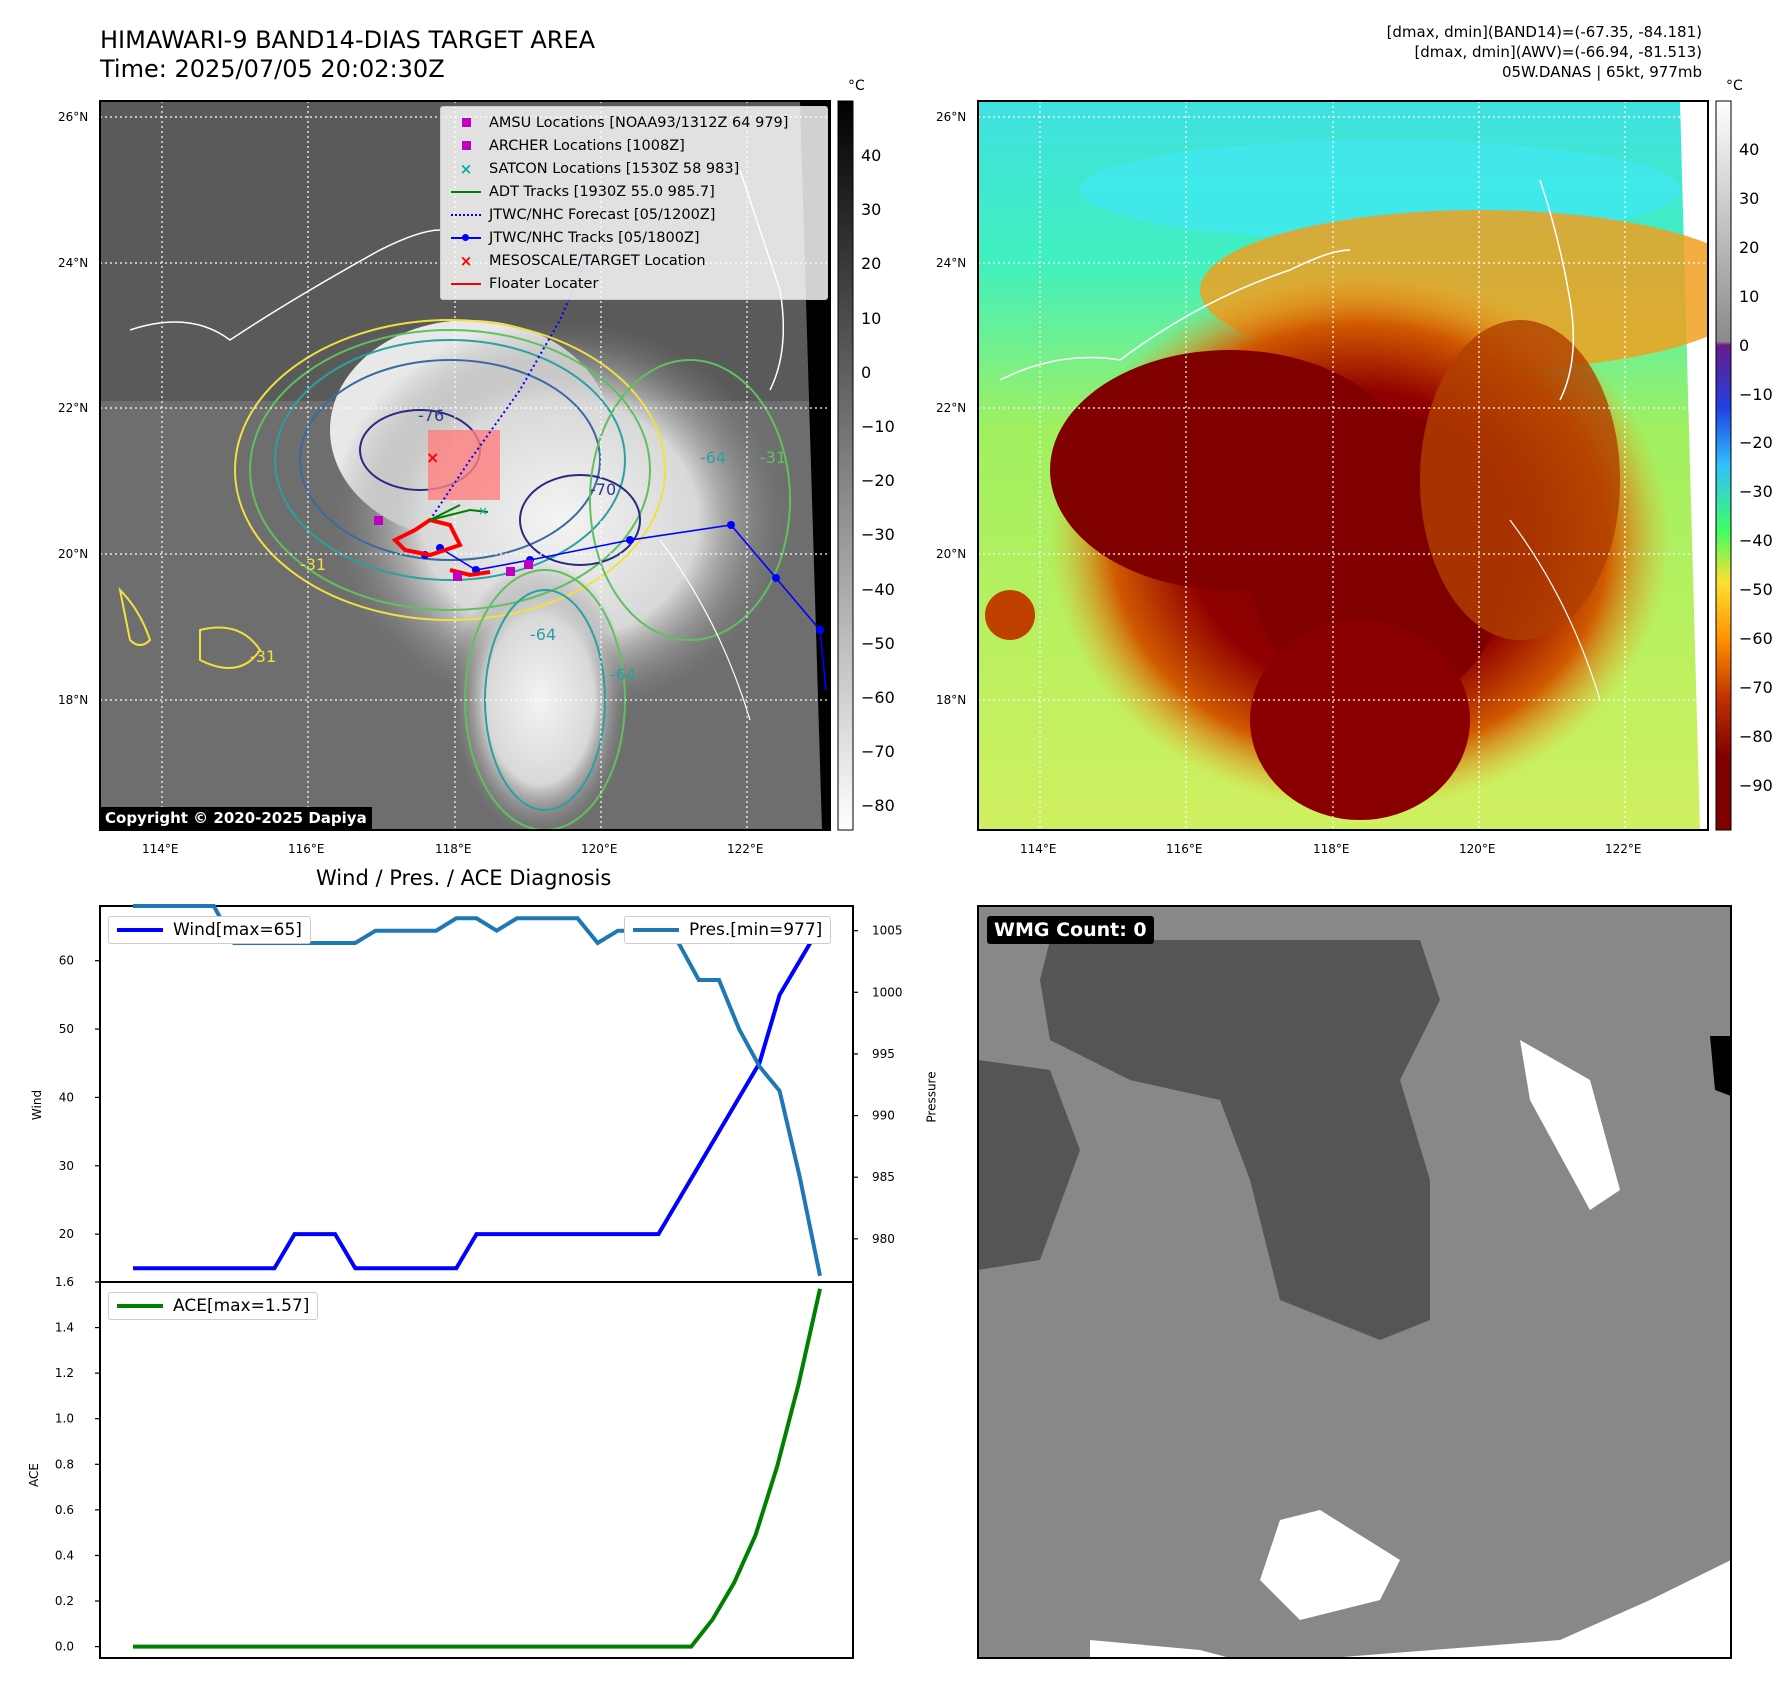 The width and height of the screenshot is (1792, 1690). Describe the element at coordinates (887, 931) in the screenshot. I see `y-tick-label: 1005` at that location.